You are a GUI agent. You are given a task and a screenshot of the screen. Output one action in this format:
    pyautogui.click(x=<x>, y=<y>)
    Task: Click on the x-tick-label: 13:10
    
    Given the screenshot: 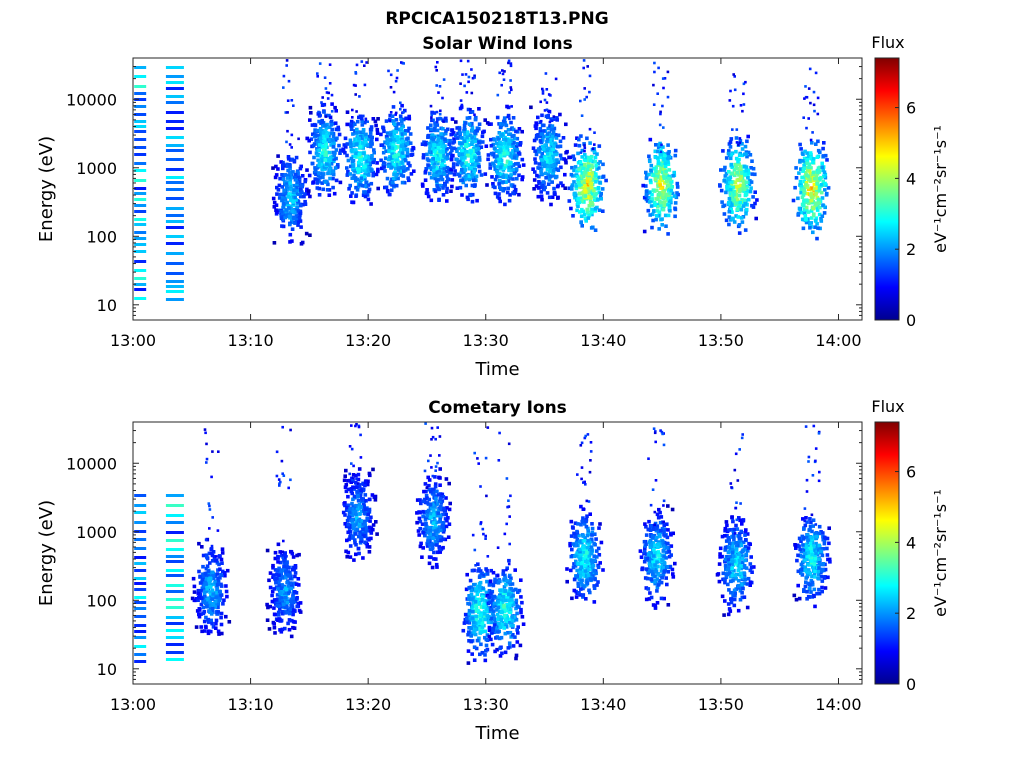 What is the action you would take?
    pyautogui.click(x=251, y=340)
    